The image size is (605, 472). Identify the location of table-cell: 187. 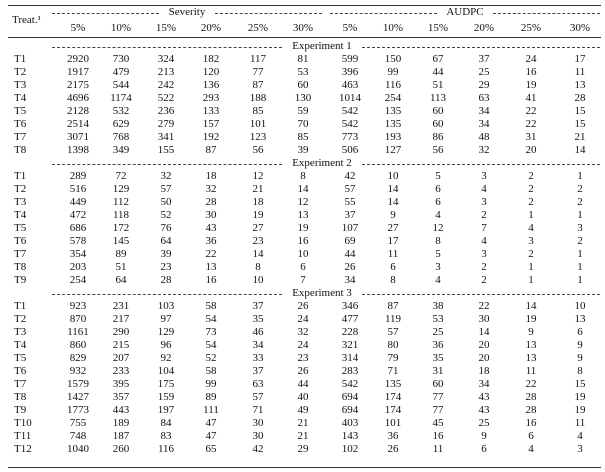
(121, 436).